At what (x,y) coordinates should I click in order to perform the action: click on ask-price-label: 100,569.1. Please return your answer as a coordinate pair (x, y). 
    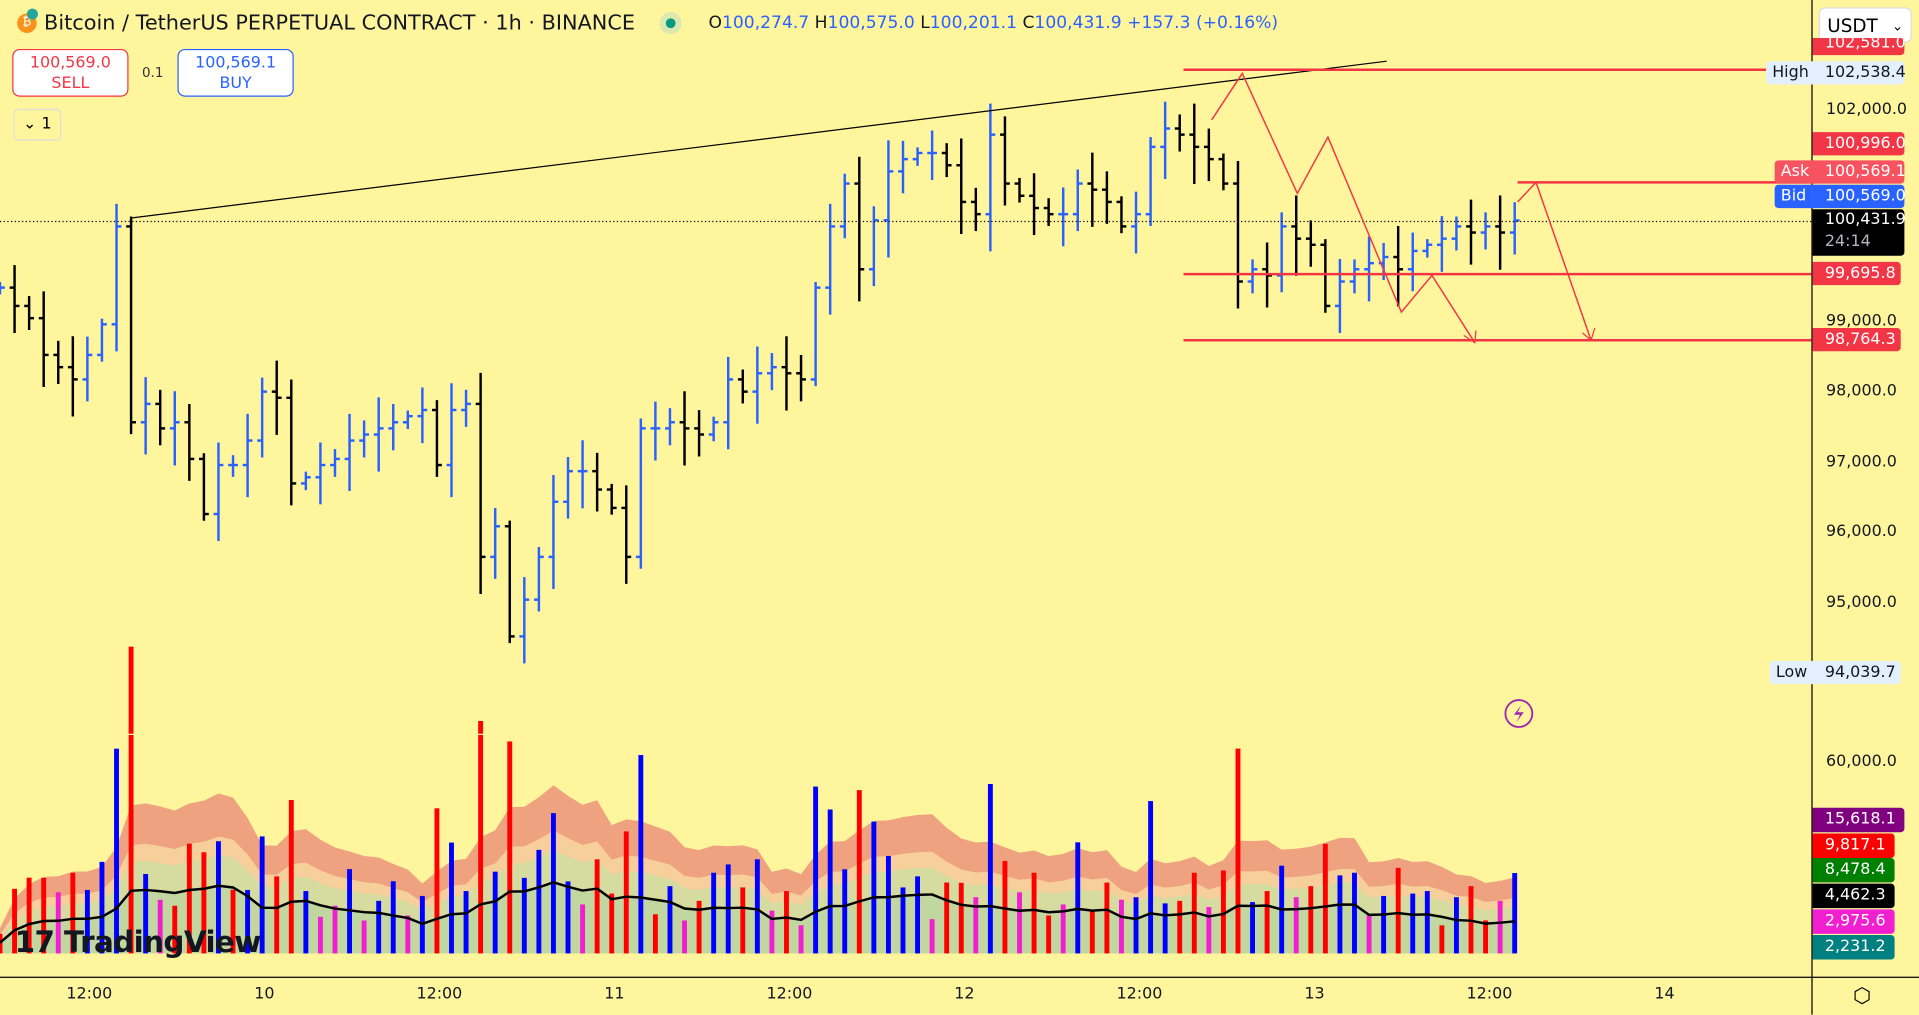
    Looking at the image, I should click on (1859, 172).